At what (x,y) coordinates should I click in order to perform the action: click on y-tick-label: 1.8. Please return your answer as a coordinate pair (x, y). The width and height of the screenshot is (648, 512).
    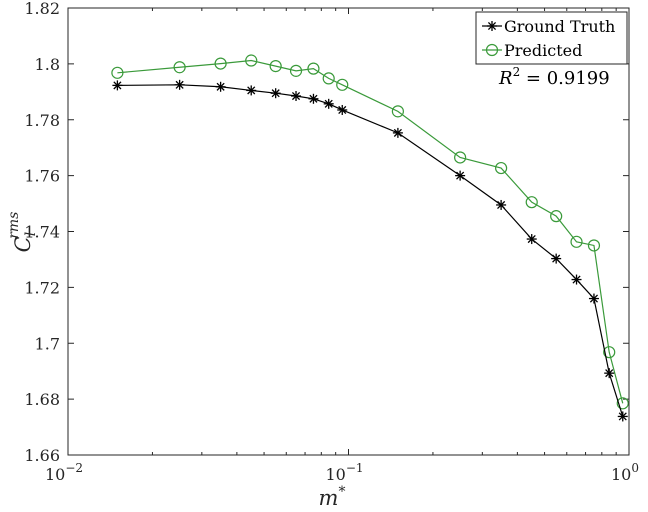
    Looking at the image, I should click on (47, 64).